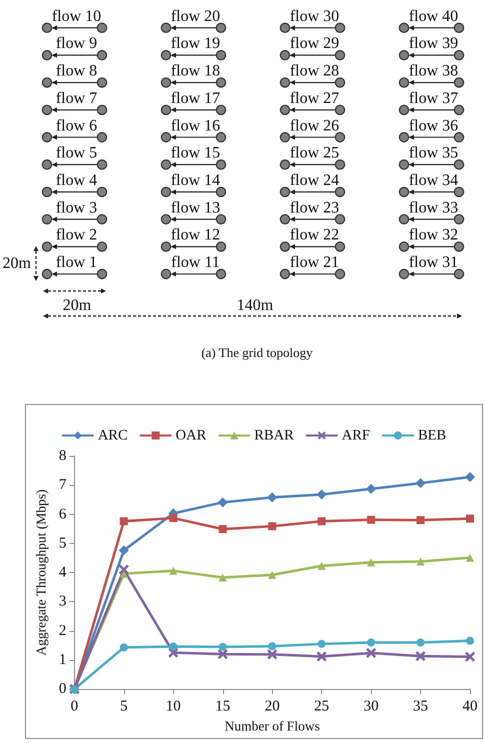 The height and width of the screenshot is (743, 484). Describe the element at coordinates (62, 660) in the screenshot. I see `y-tick-label: 1` at that location.